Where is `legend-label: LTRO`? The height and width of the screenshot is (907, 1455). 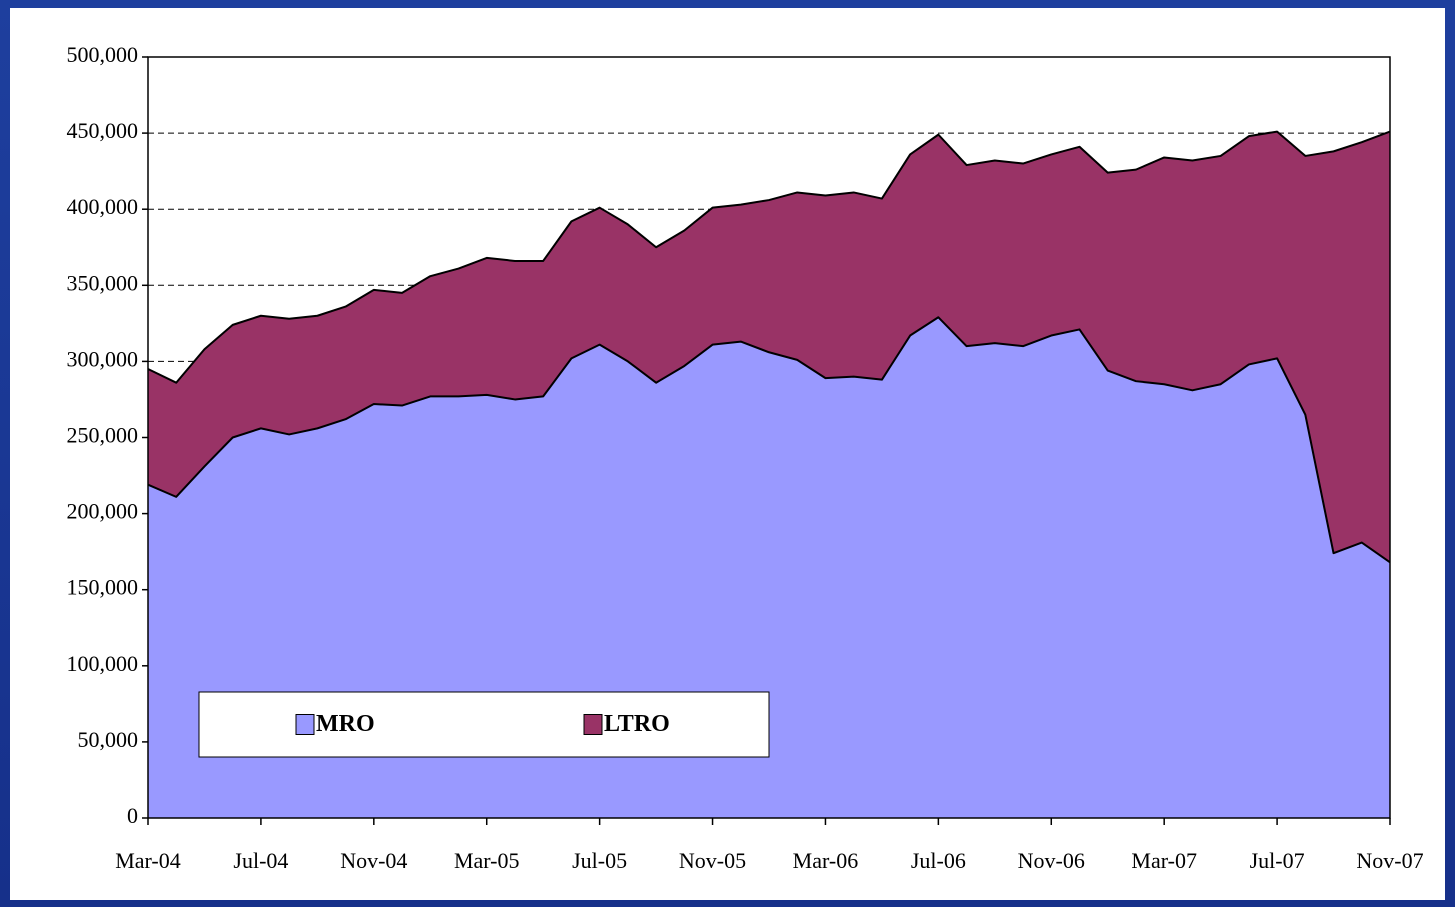
legend-label: LTRO is located at coordinates (637, 724).